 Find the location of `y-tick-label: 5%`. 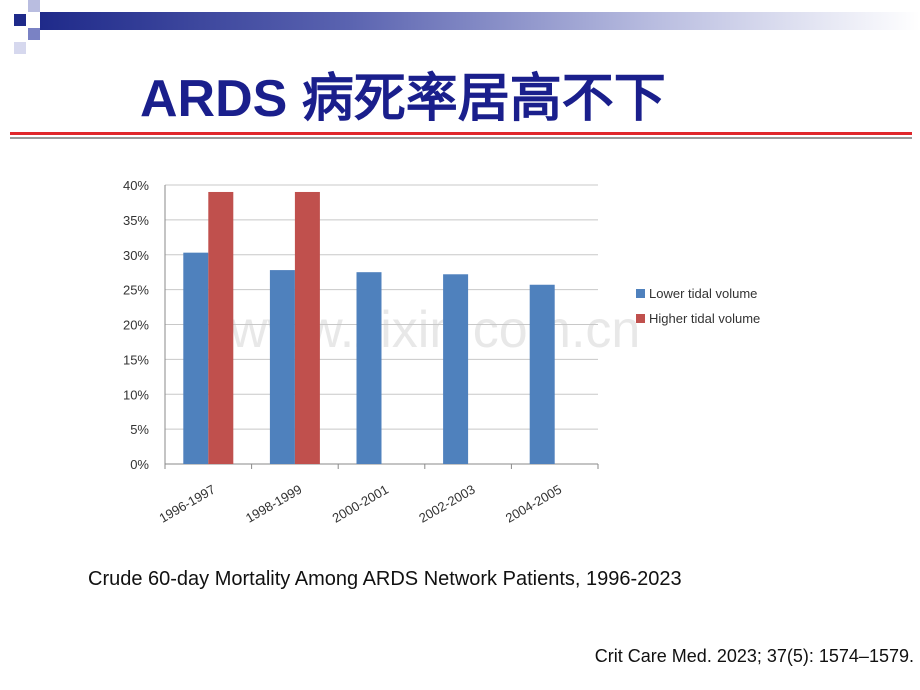

y-tick-label: 5% is located at coordinates (139, 429).